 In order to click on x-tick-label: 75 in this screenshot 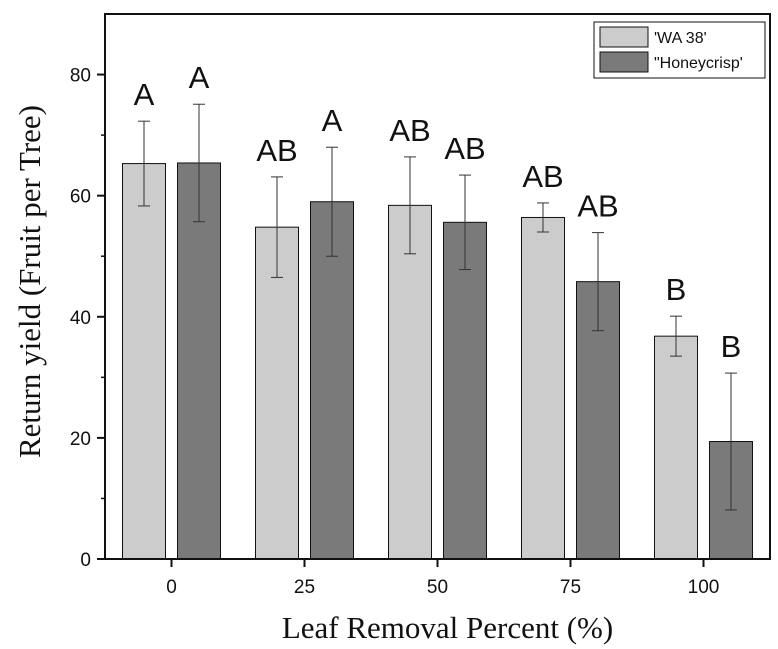, I will do `click(570, 587)`.